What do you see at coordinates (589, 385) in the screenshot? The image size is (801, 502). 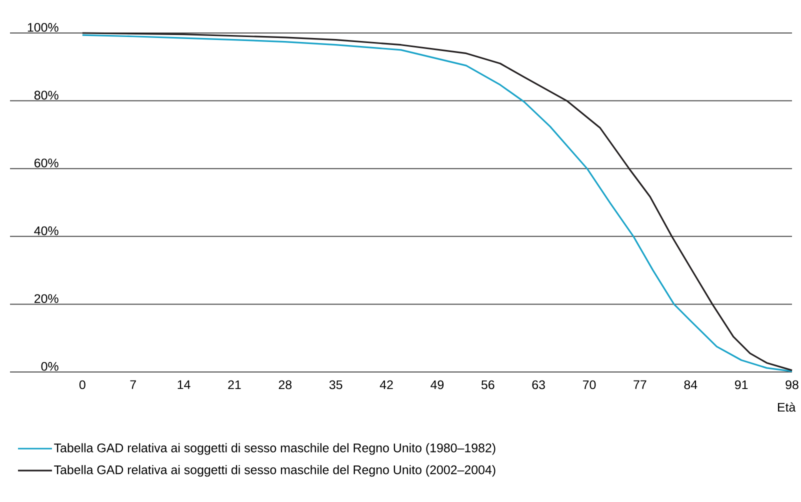 I see `x-tick-label: 70` at bounding box center [589, 385].